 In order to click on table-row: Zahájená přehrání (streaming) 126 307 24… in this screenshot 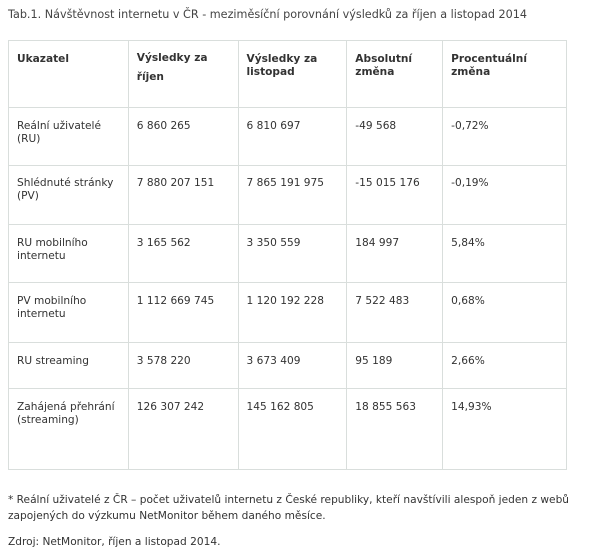, I will do `click(287, 429)`.